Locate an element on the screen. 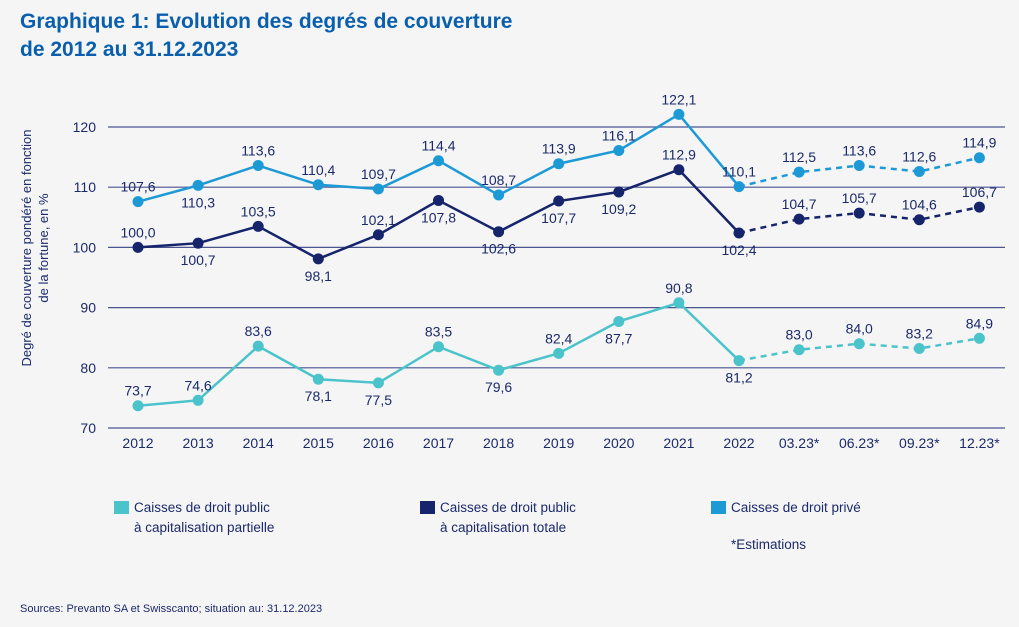 The image size is (1019, 627). legend-swatch-totale is located at coordinates (427, 507).